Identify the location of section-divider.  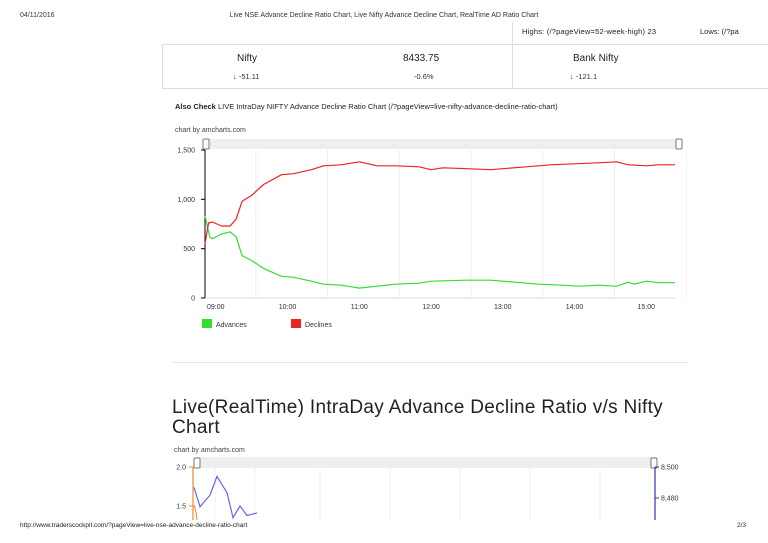
(430, 362).